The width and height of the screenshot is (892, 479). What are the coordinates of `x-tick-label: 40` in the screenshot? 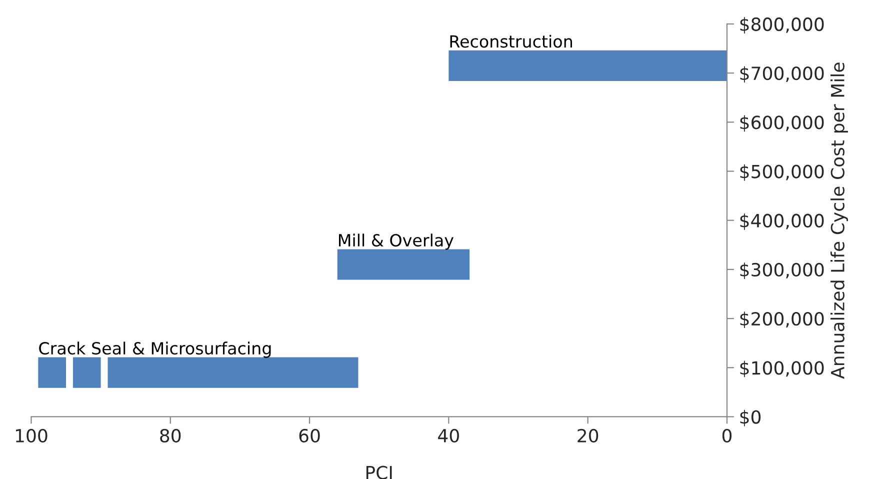 It's located at (448, 435).